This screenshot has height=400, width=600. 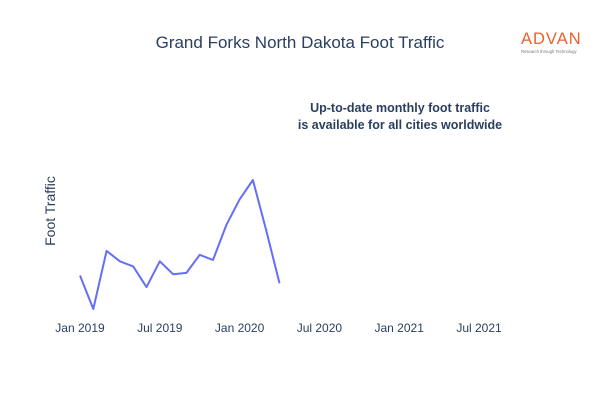 What do you see at coordinates (549, 51) in the screenshot?
I see `logo-tagline: Research through Technology` at bounding box center [549, 51].